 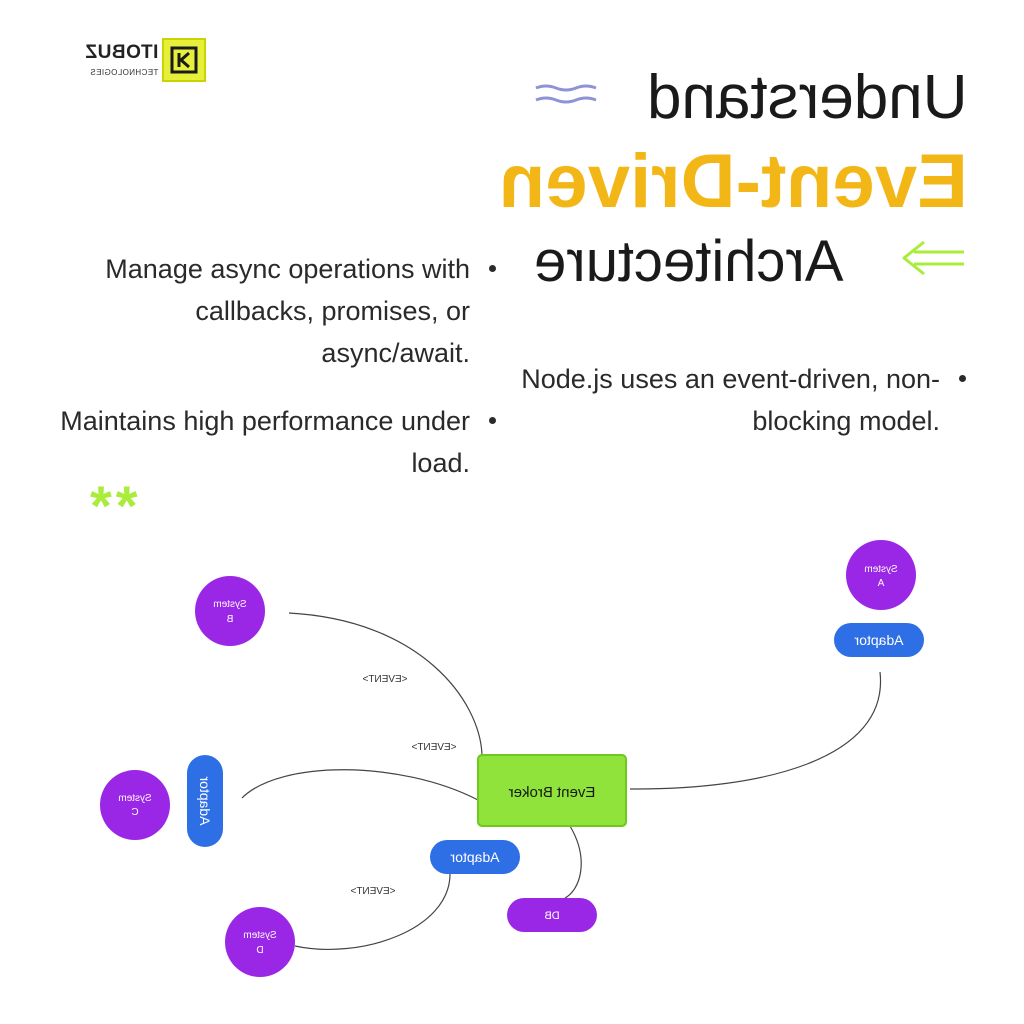 What do you see at coordinates (259, 950) in the screenshot?
I see `svg-text: D` at bounding box center [259, 950].